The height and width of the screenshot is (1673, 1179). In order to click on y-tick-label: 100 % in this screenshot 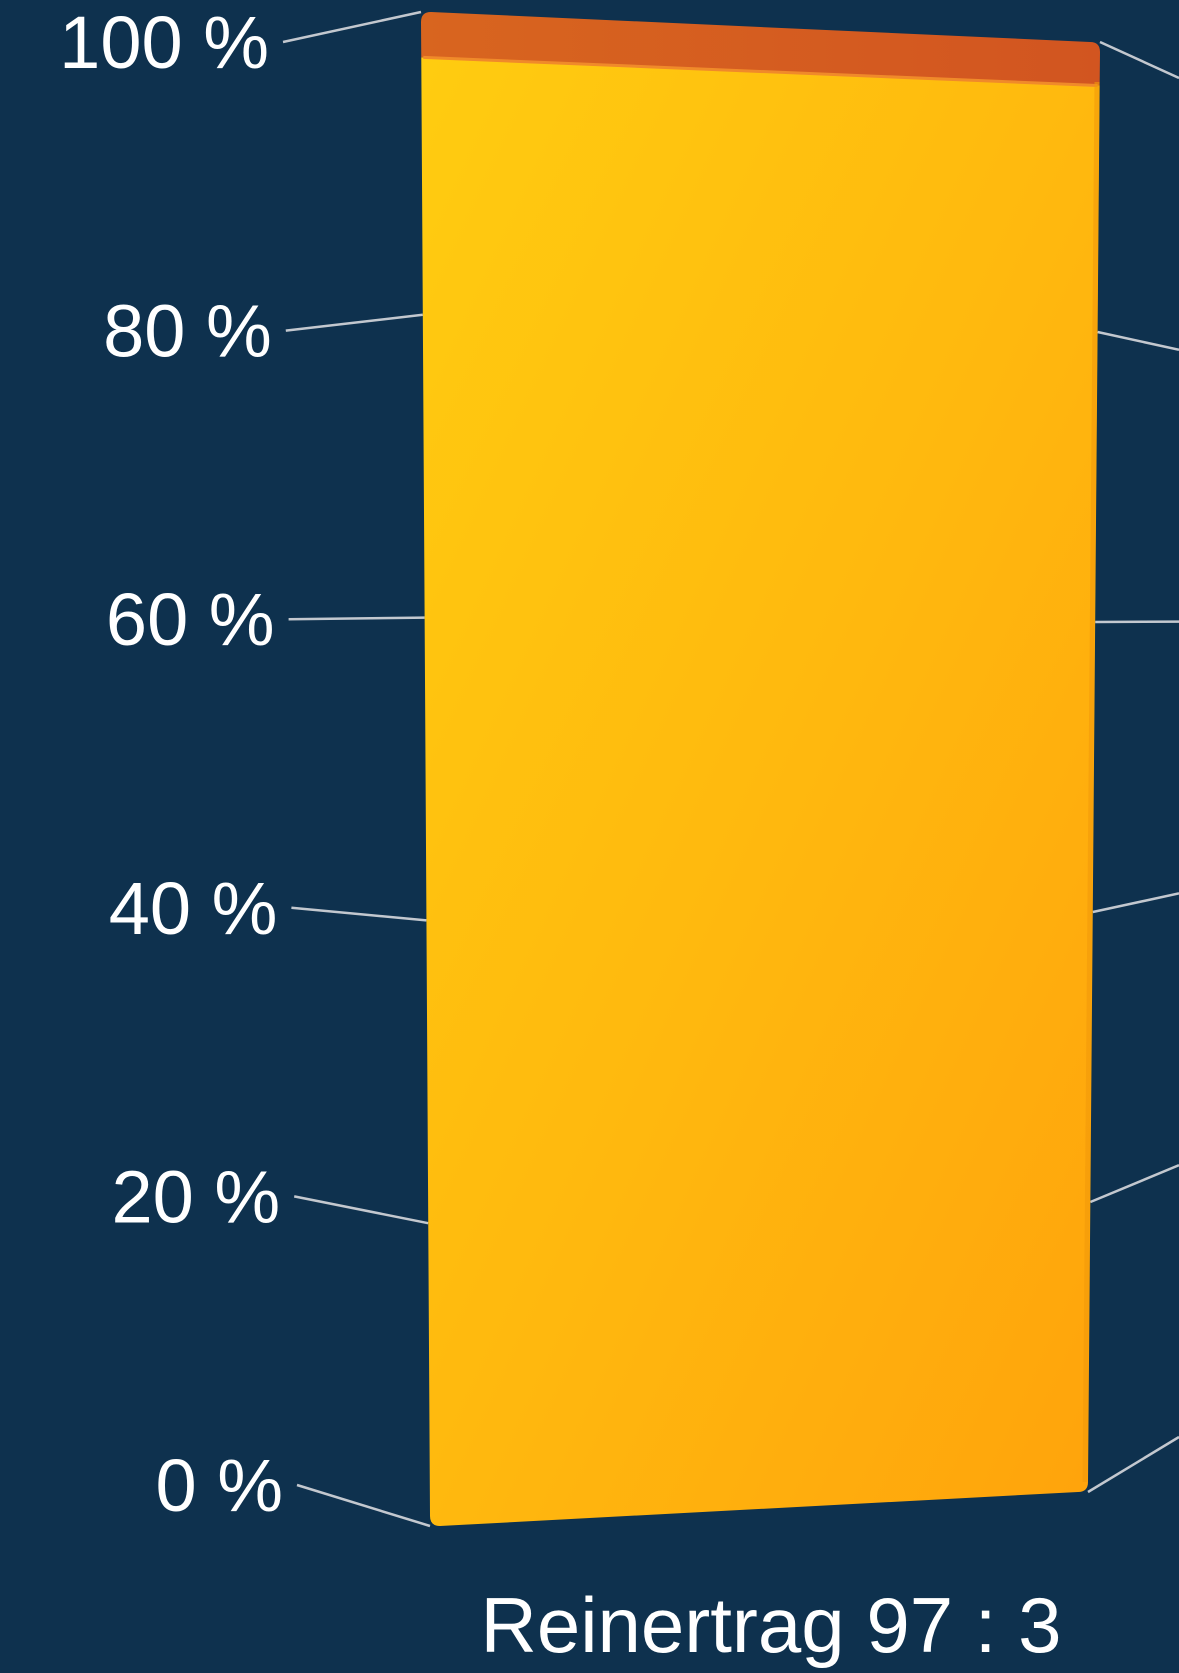, I will do `click(164, 42)`.